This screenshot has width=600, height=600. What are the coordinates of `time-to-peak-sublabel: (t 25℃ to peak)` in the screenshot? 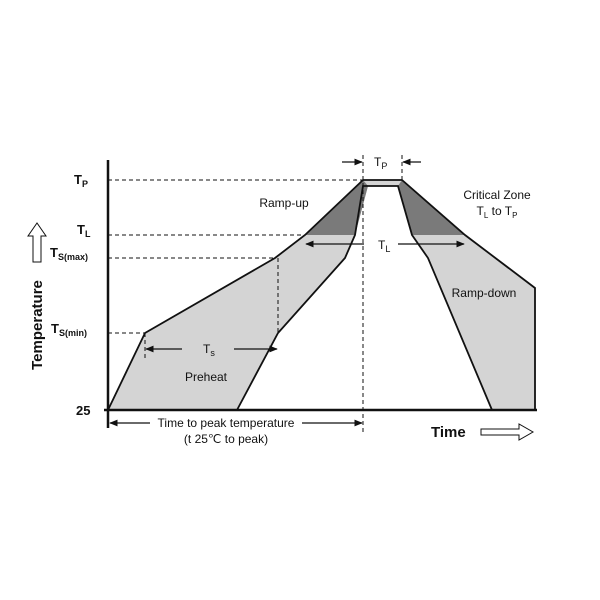 It's located at (226, 439).